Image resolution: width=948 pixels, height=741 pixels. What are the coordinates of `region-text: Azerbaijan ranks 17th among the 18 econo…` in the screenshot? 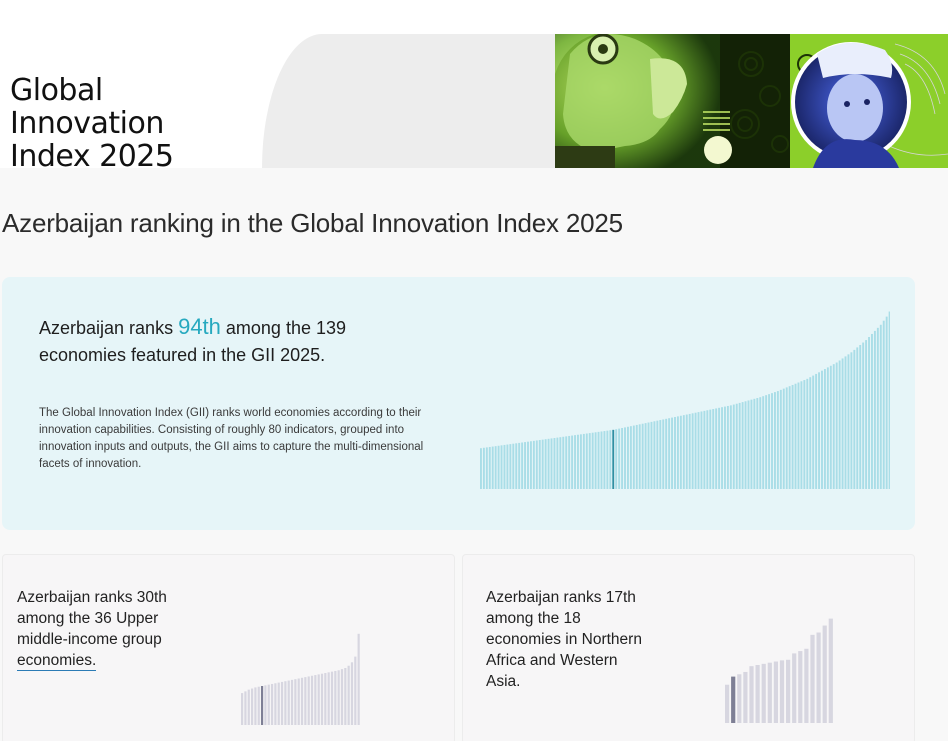 It's located at (564, 639).